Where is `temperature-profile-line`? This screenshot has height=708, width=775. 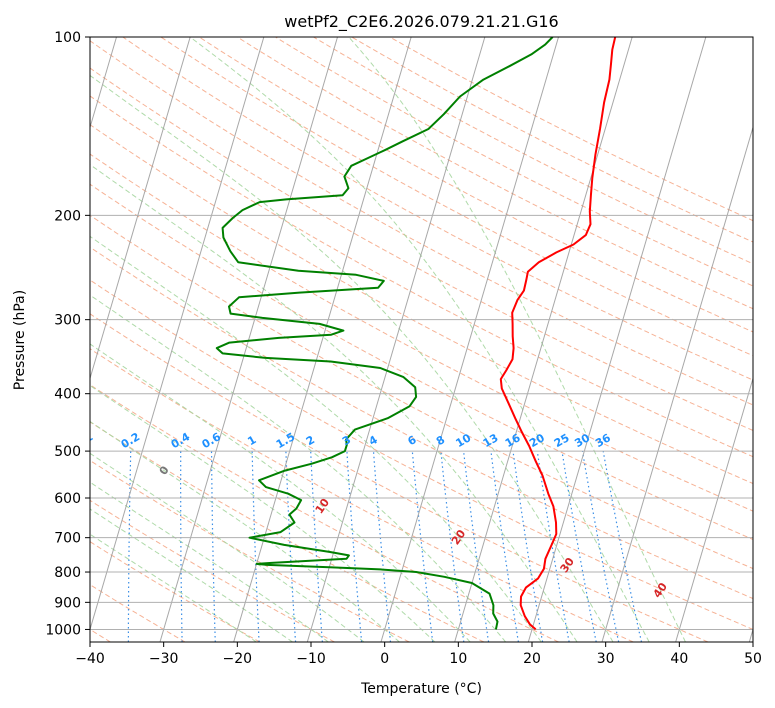
temperature-profile-line is located at coordinates (558, 334).